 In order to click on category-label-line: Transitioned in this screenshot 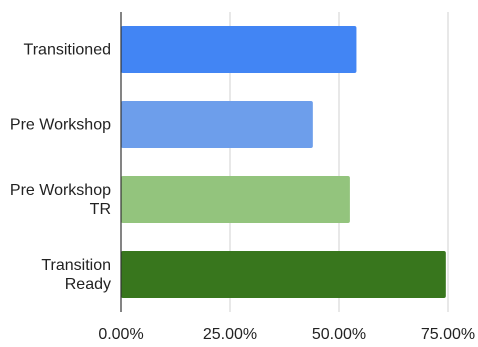, I will do `click(67, 50)`.